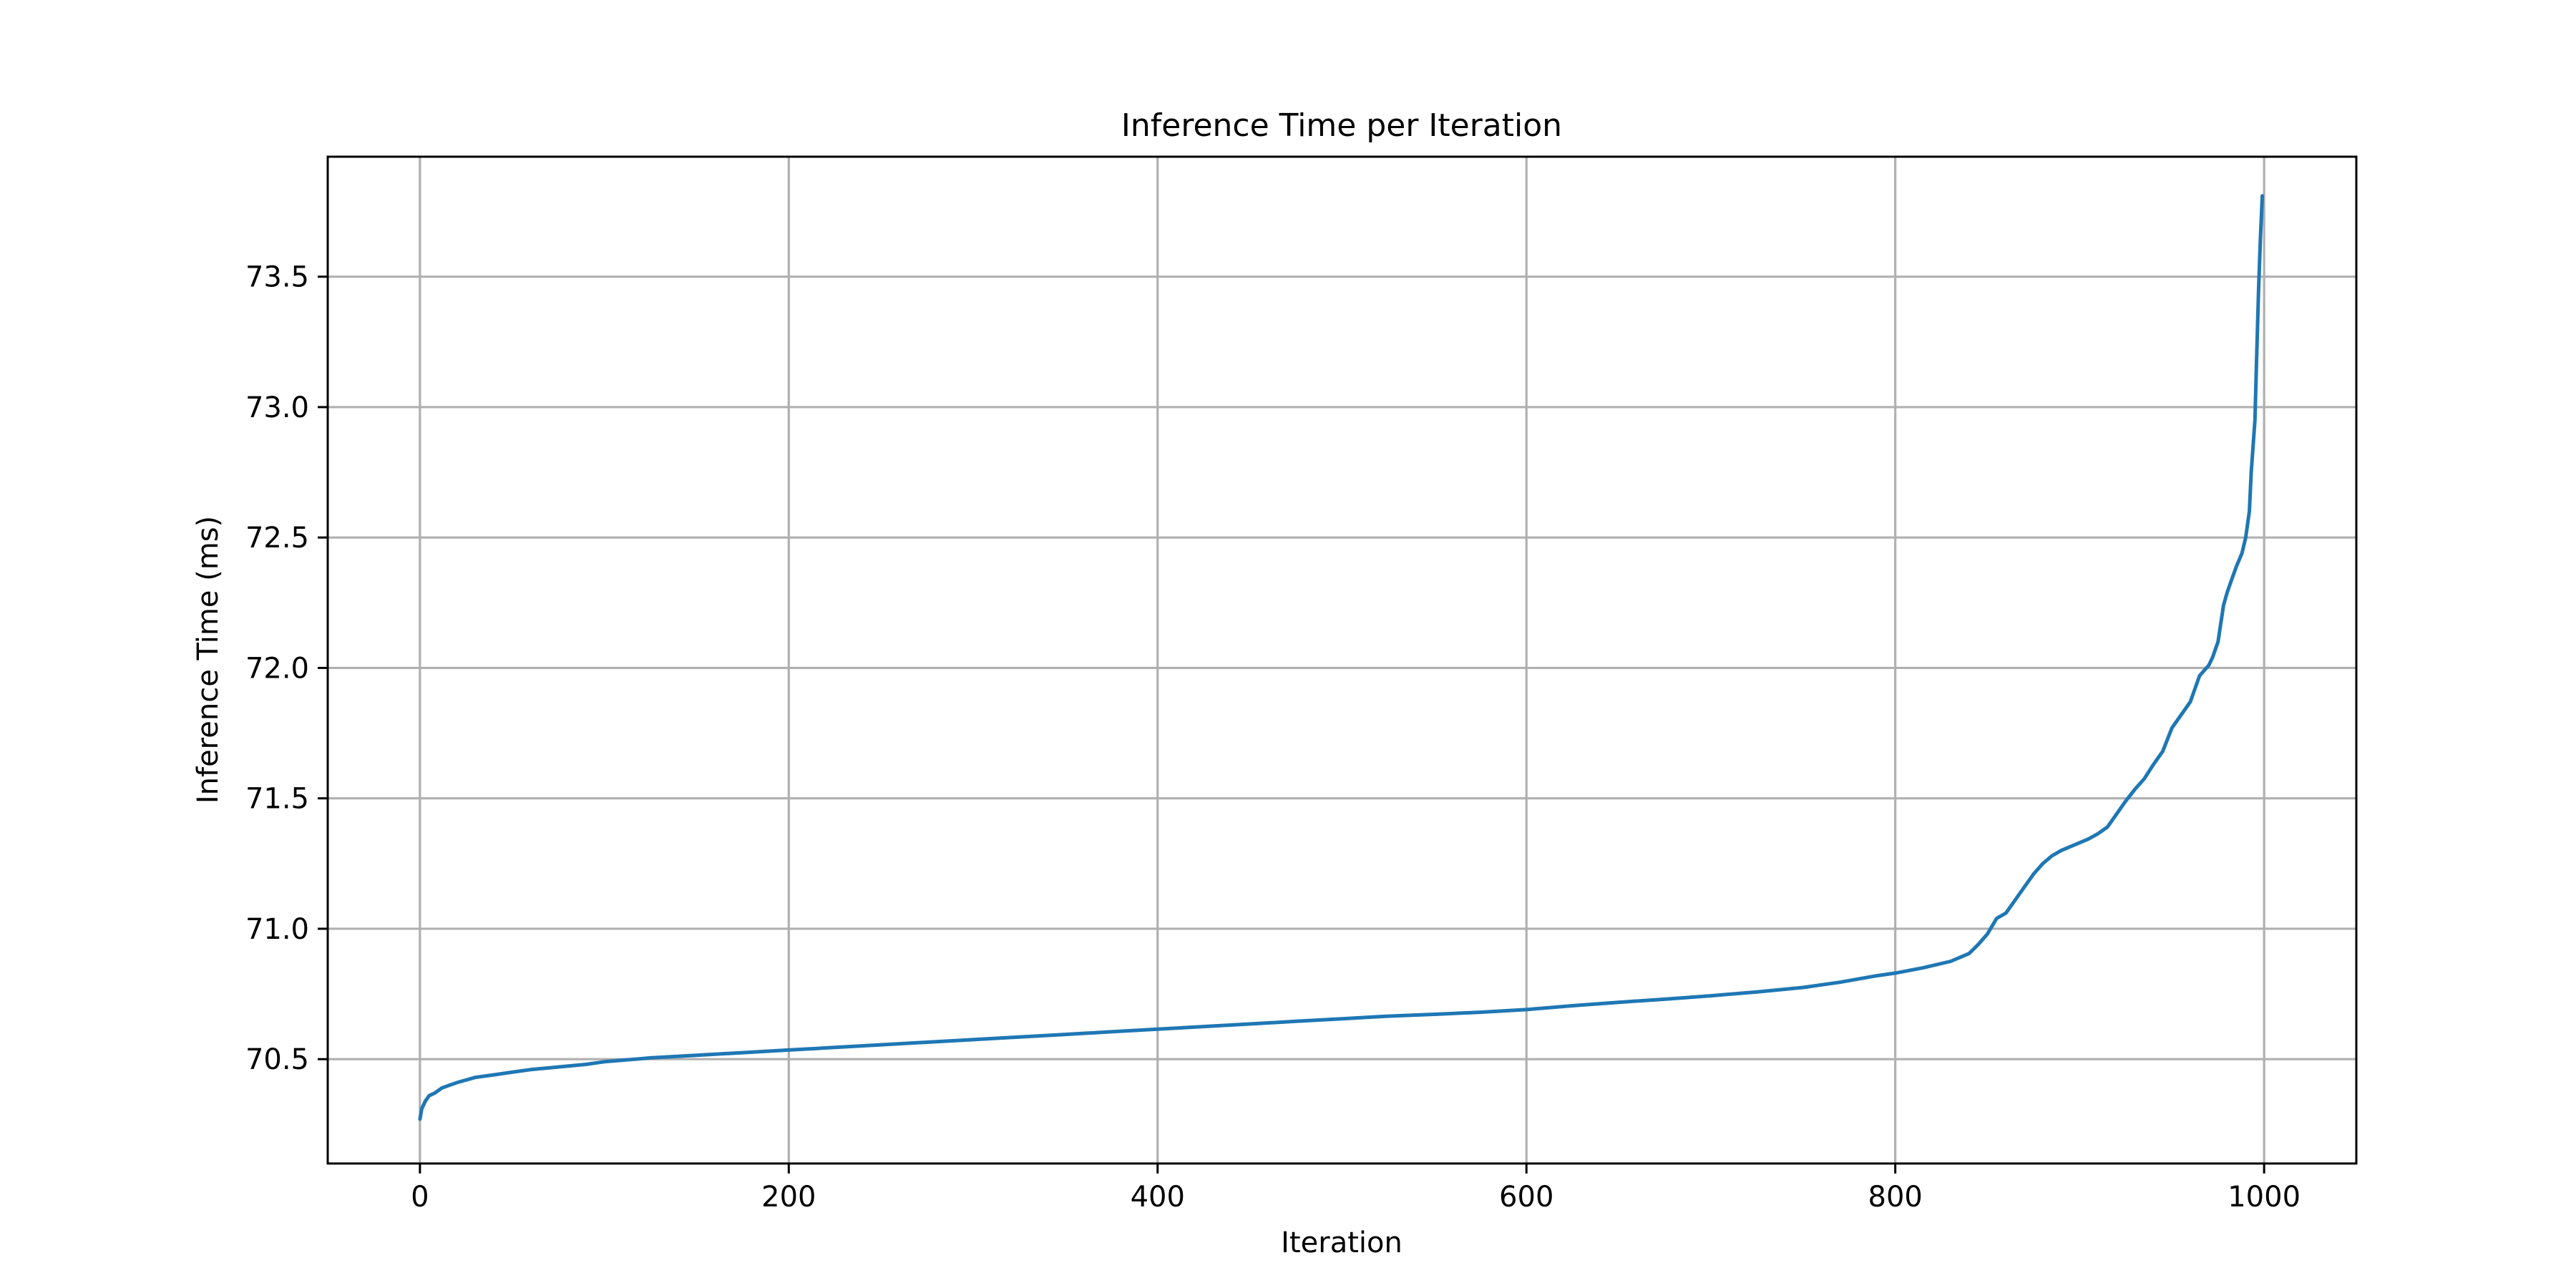 This screenshot has width=2576, height=1288. What do you see at coordinates (1341, 125) in the screenshot?
I see `chart-title: Inference Time per Iteration` at bounding box center [1341, 125].